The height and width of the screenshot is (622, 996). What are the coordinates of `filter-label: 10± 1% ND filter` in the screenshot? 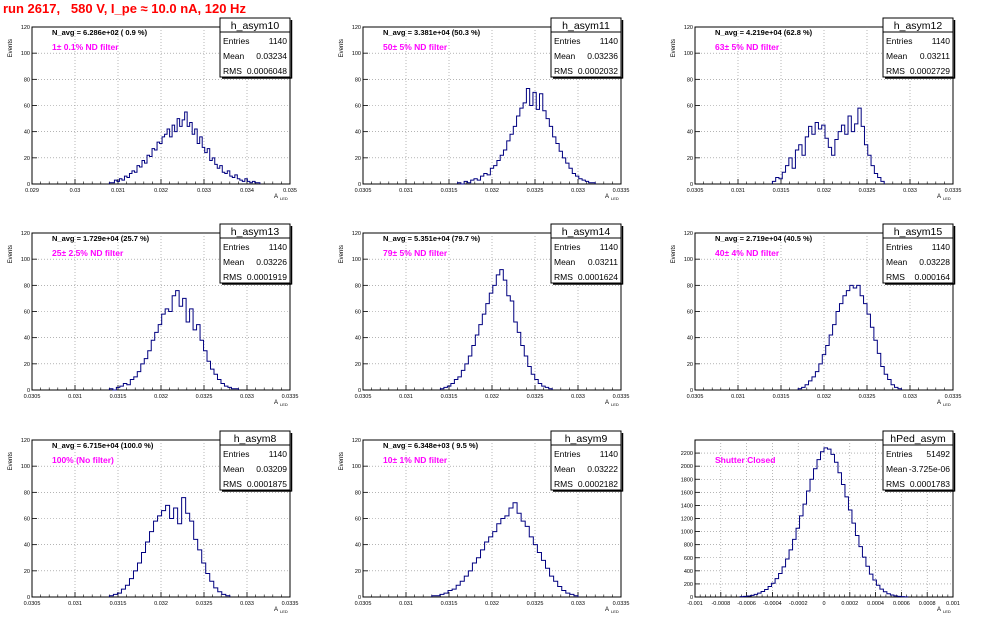 It's located at (415, 460).